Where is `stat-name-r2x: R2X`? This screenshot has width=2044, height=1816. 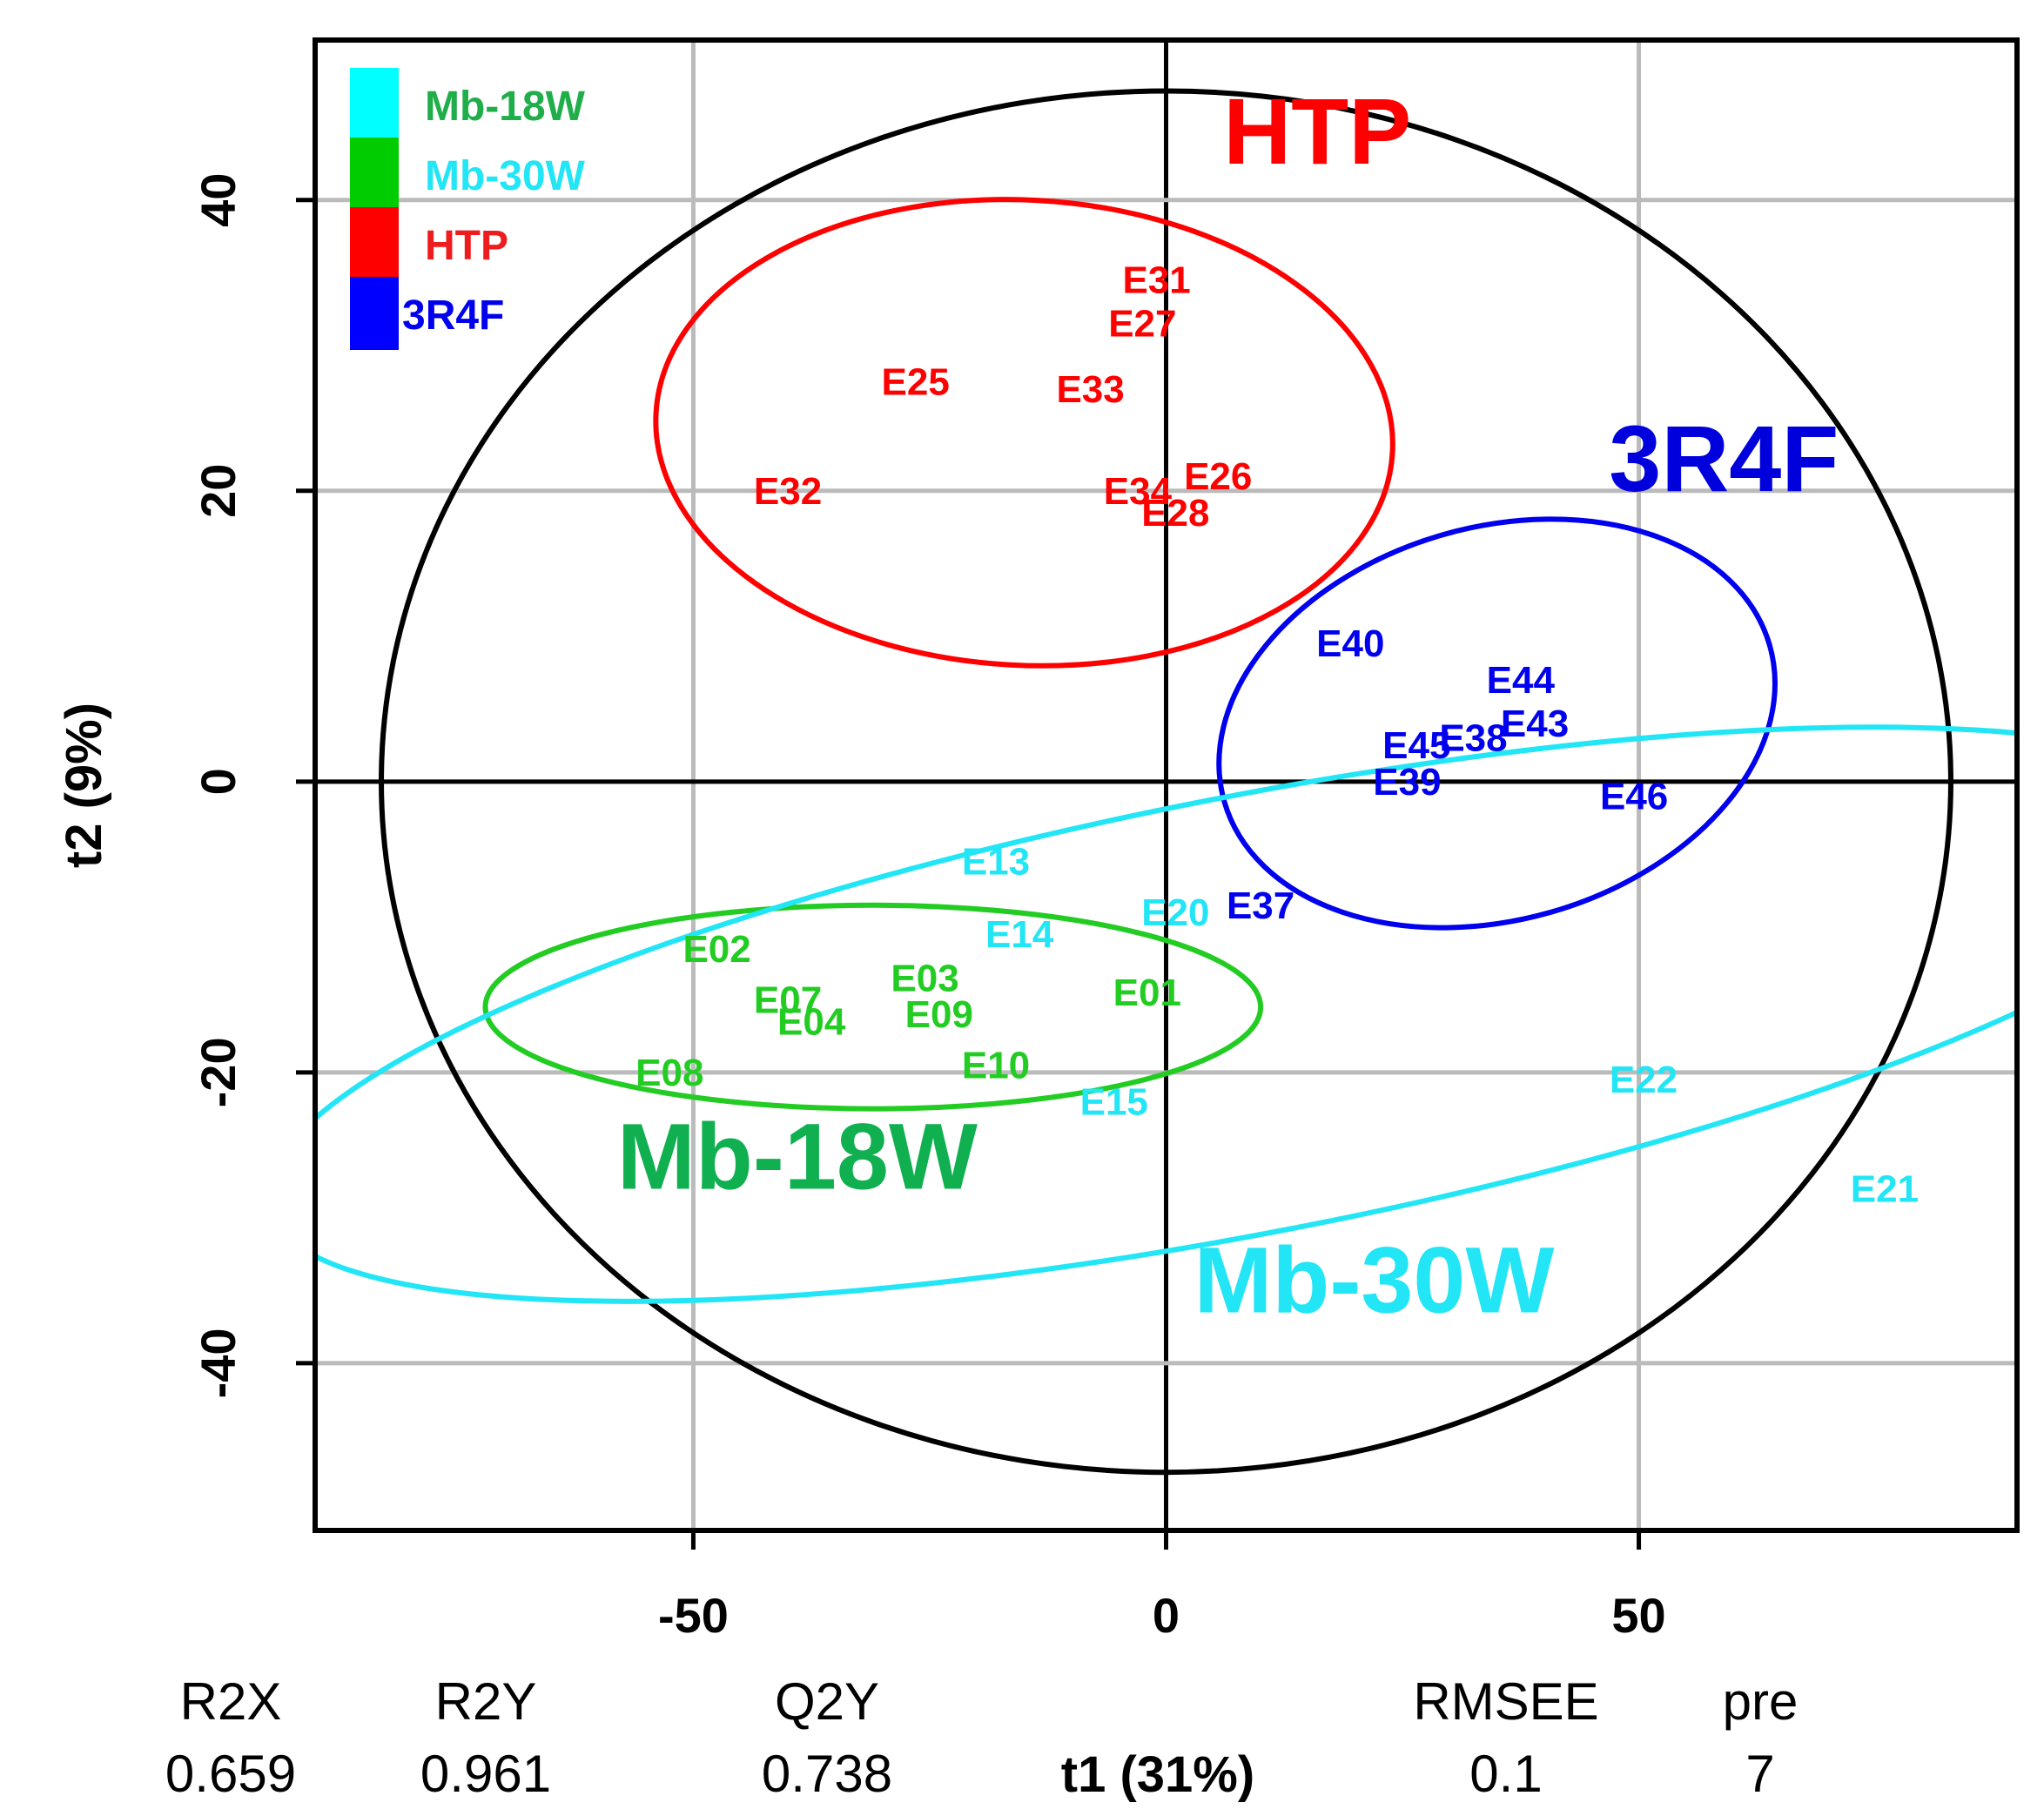
stat-name-r2x: R2X is located at coordinates (231, 1702).